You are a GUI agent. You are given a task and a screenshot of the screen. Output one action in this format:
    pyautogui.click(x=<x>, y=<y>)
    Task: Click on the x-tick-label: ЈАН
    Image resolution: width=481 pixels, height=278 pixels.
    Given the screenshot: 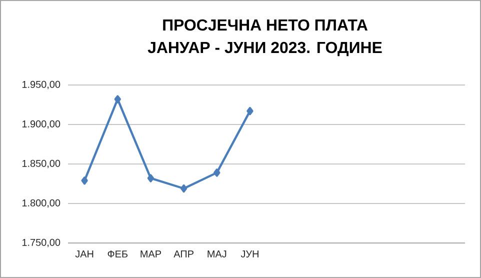 What is the action you would take?
    pyautogui.click(x=84, y=254)
    